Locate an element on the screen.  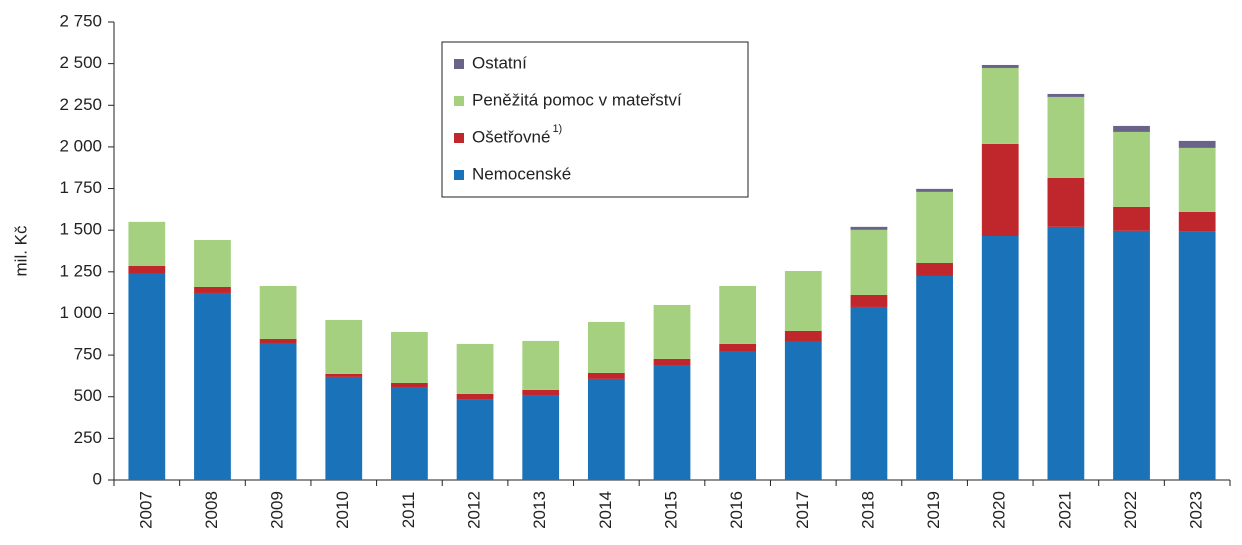
x-tick-label: 2020 is located at coordinates (999, 510).